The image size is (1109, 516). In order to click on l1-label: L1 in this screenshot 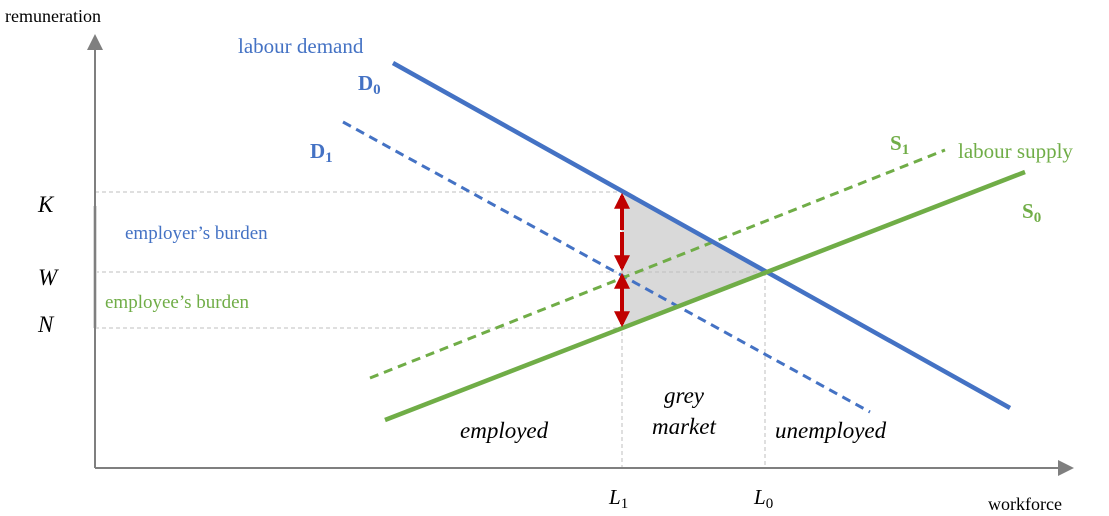, I will do `click(618, 498)`.